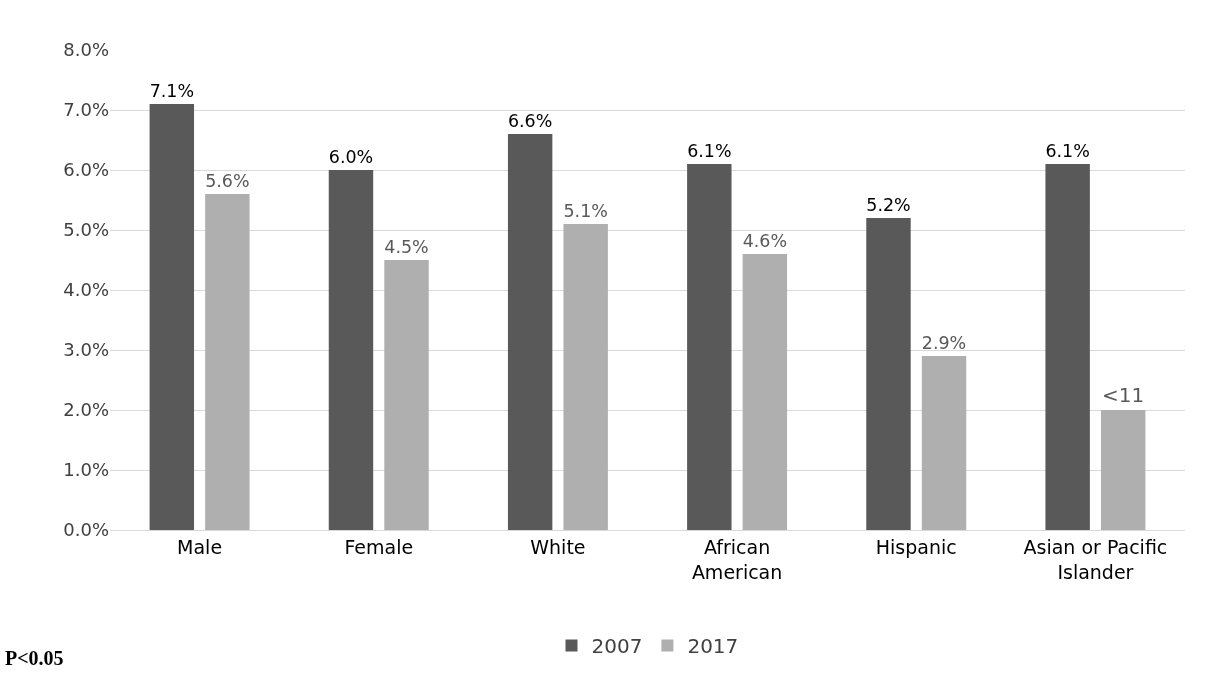 This screenshot has width=1205, height=677. I want to click on x-tick-label: Hispanic, so click(916, 546).